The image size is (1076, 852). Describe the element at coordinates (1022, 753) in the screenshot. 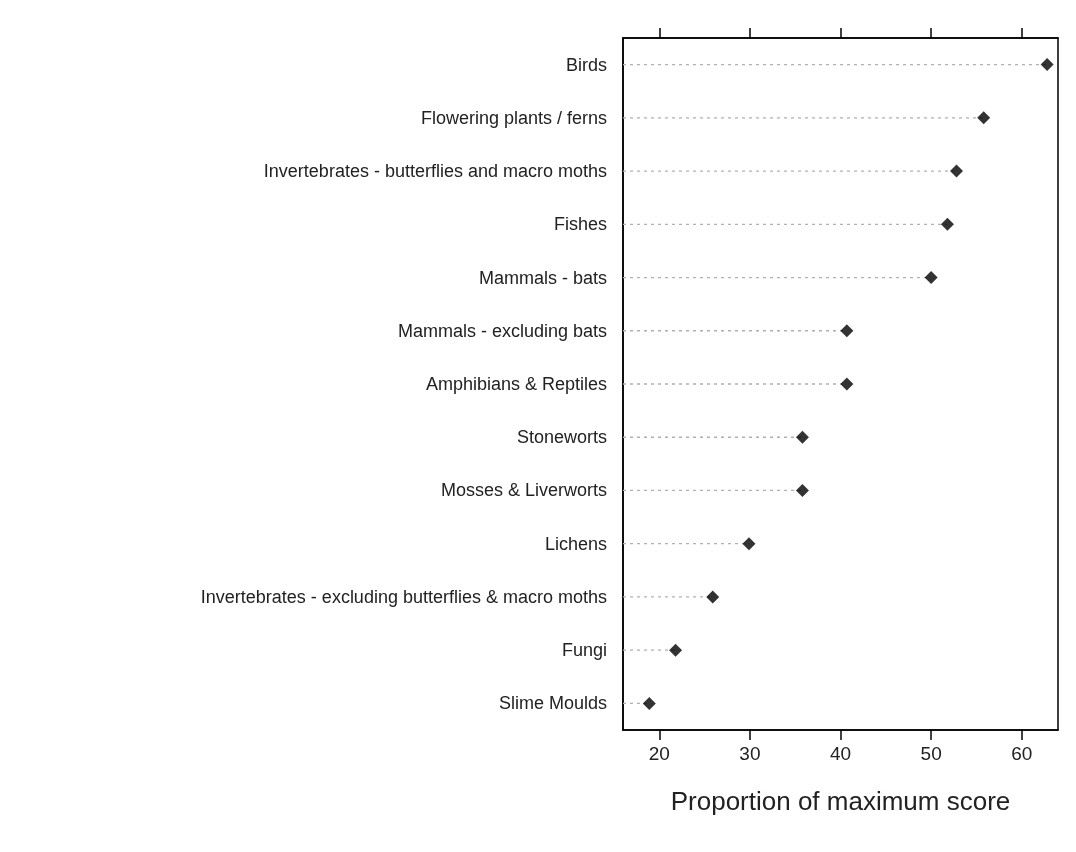

I see `x-tick-label: 60` at that location.